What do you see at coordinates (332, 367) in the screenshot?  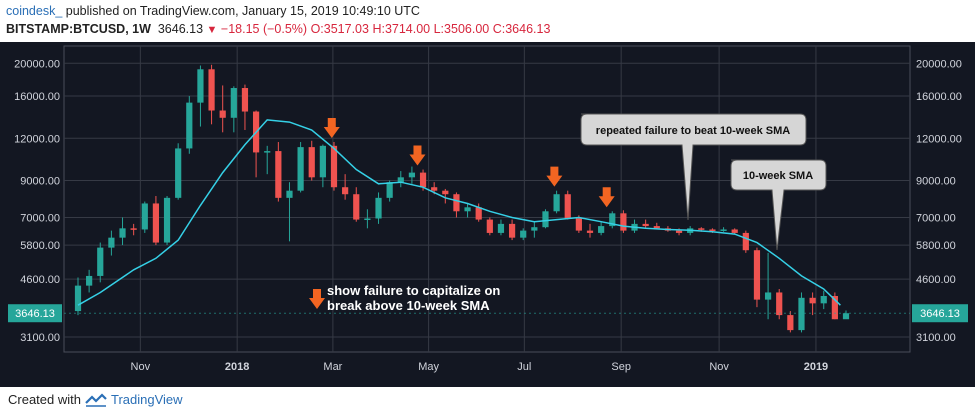 I see `x-tick-label: Mar` at bounding box center [332, 367].